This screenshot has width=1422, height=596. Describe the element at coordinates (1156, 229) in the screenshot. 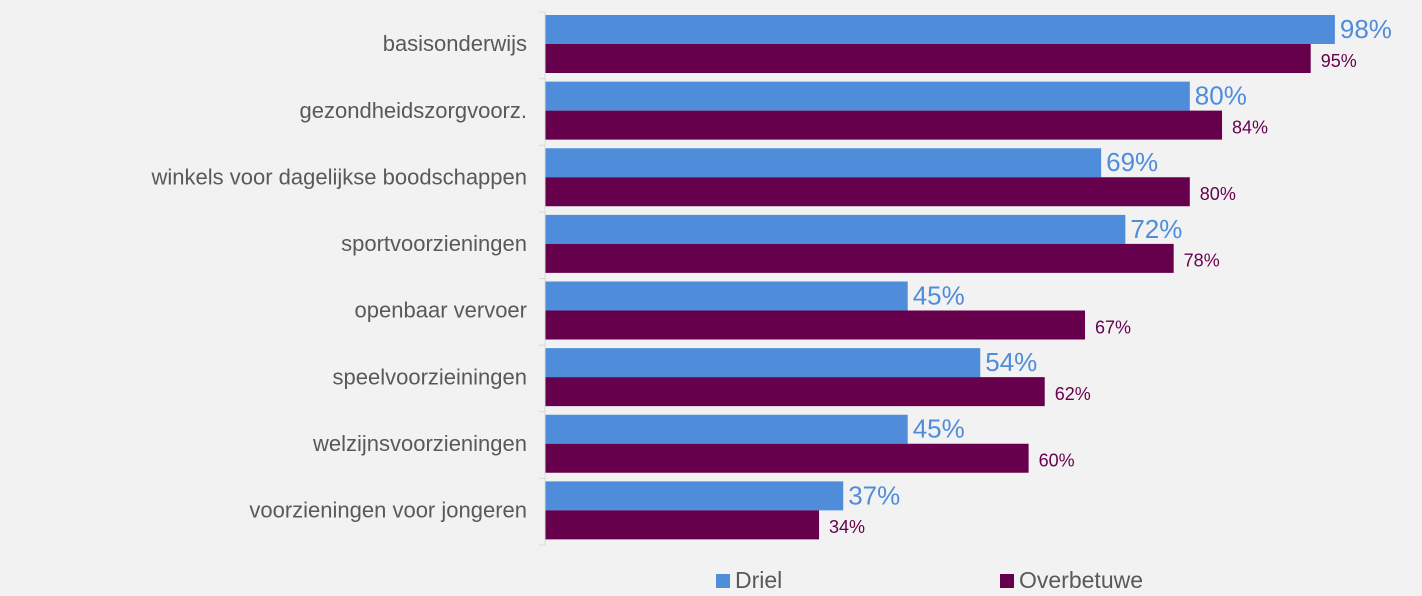

I see `data-label: 72%` at that location.